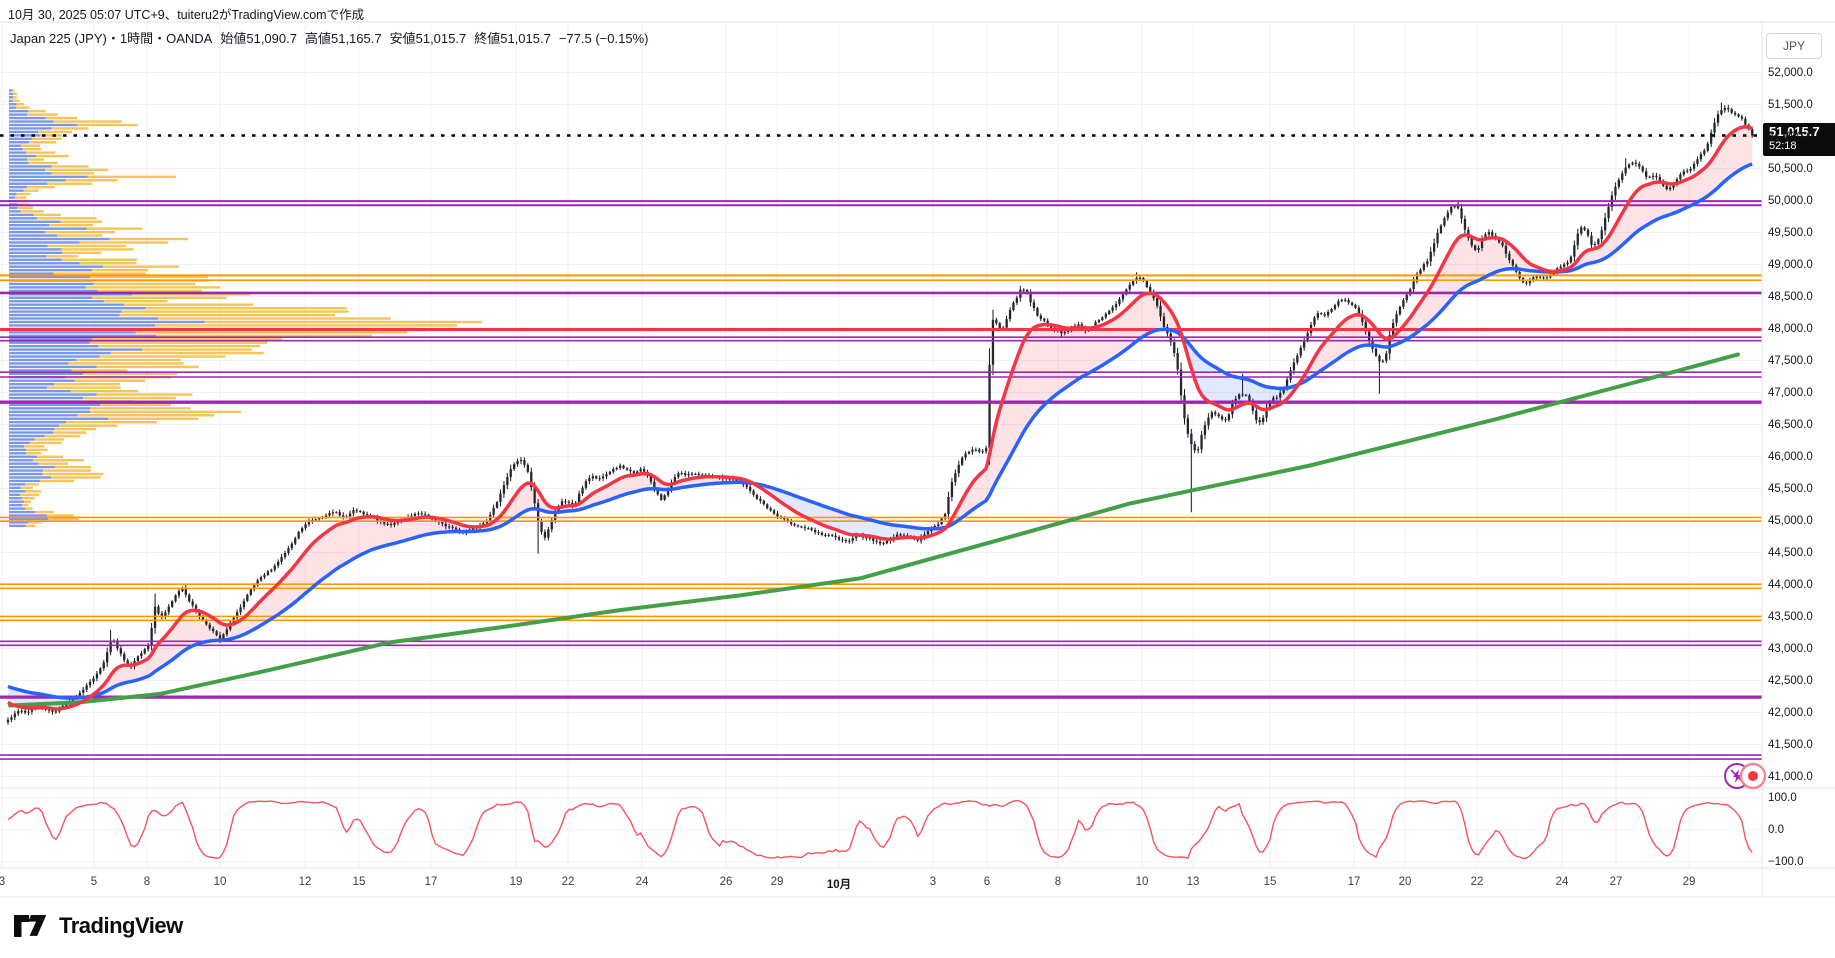 The image size is (1835, 958). I want to click on time-axis-label: 10月, so click(839, 885).